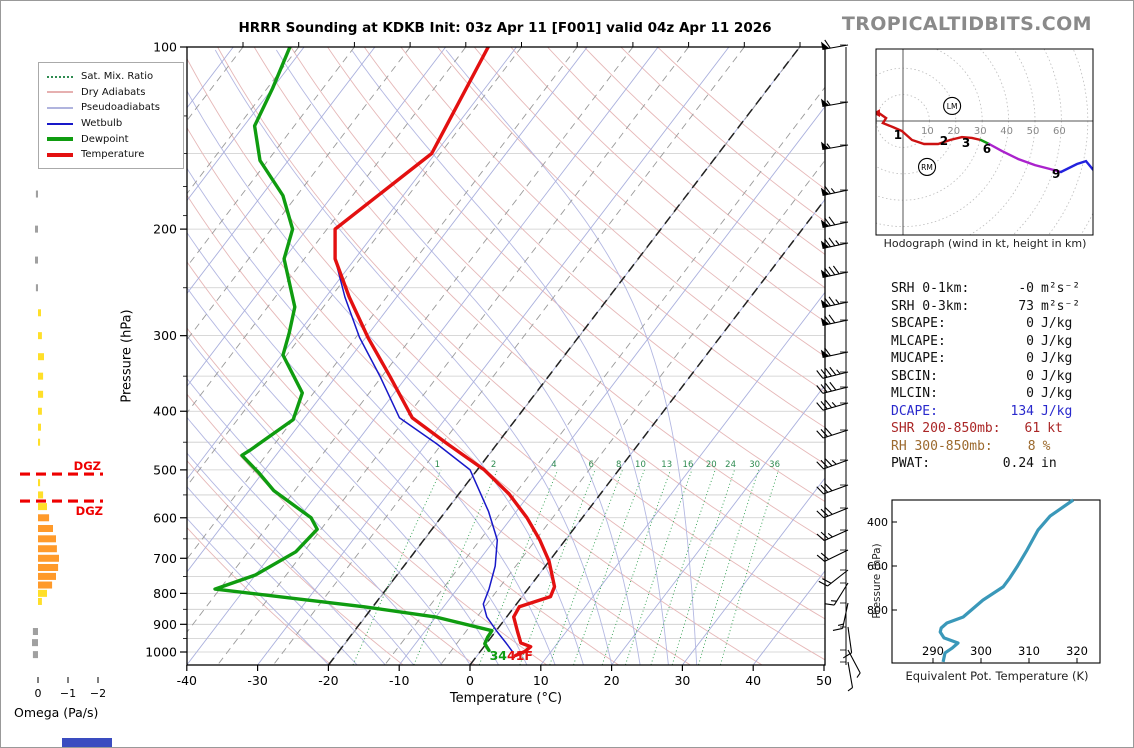  Describe the element at coordinates (997, 358) in the screenshot. I see `stat-row: MUCAPE: 0 J/kg` at that location.